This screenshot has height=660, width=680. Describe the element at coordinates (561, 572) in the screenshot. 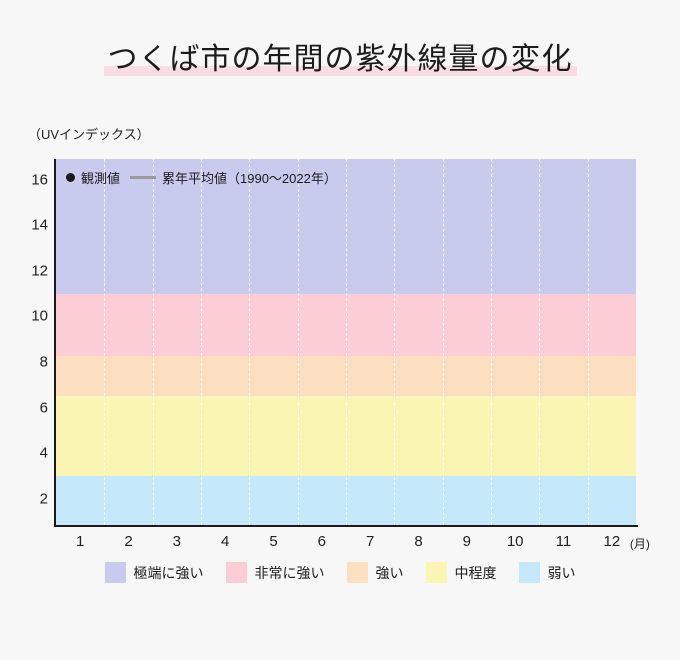

I see `band-legend-label: 弱い` at that location.